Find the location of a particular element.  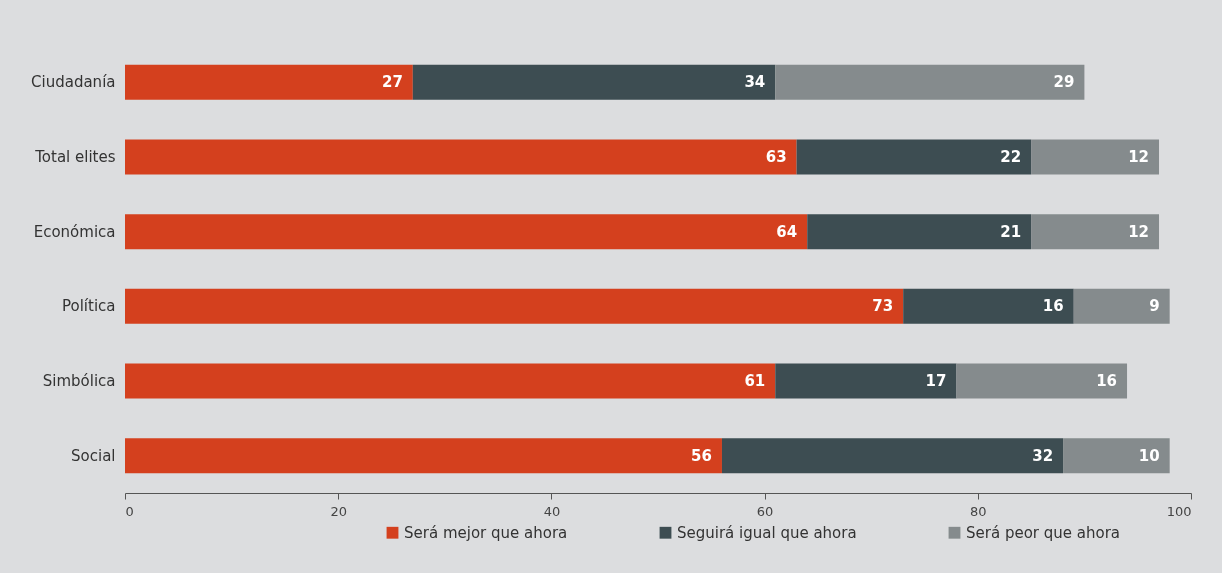

data-label: 61 is located at coordinates (755, 381).